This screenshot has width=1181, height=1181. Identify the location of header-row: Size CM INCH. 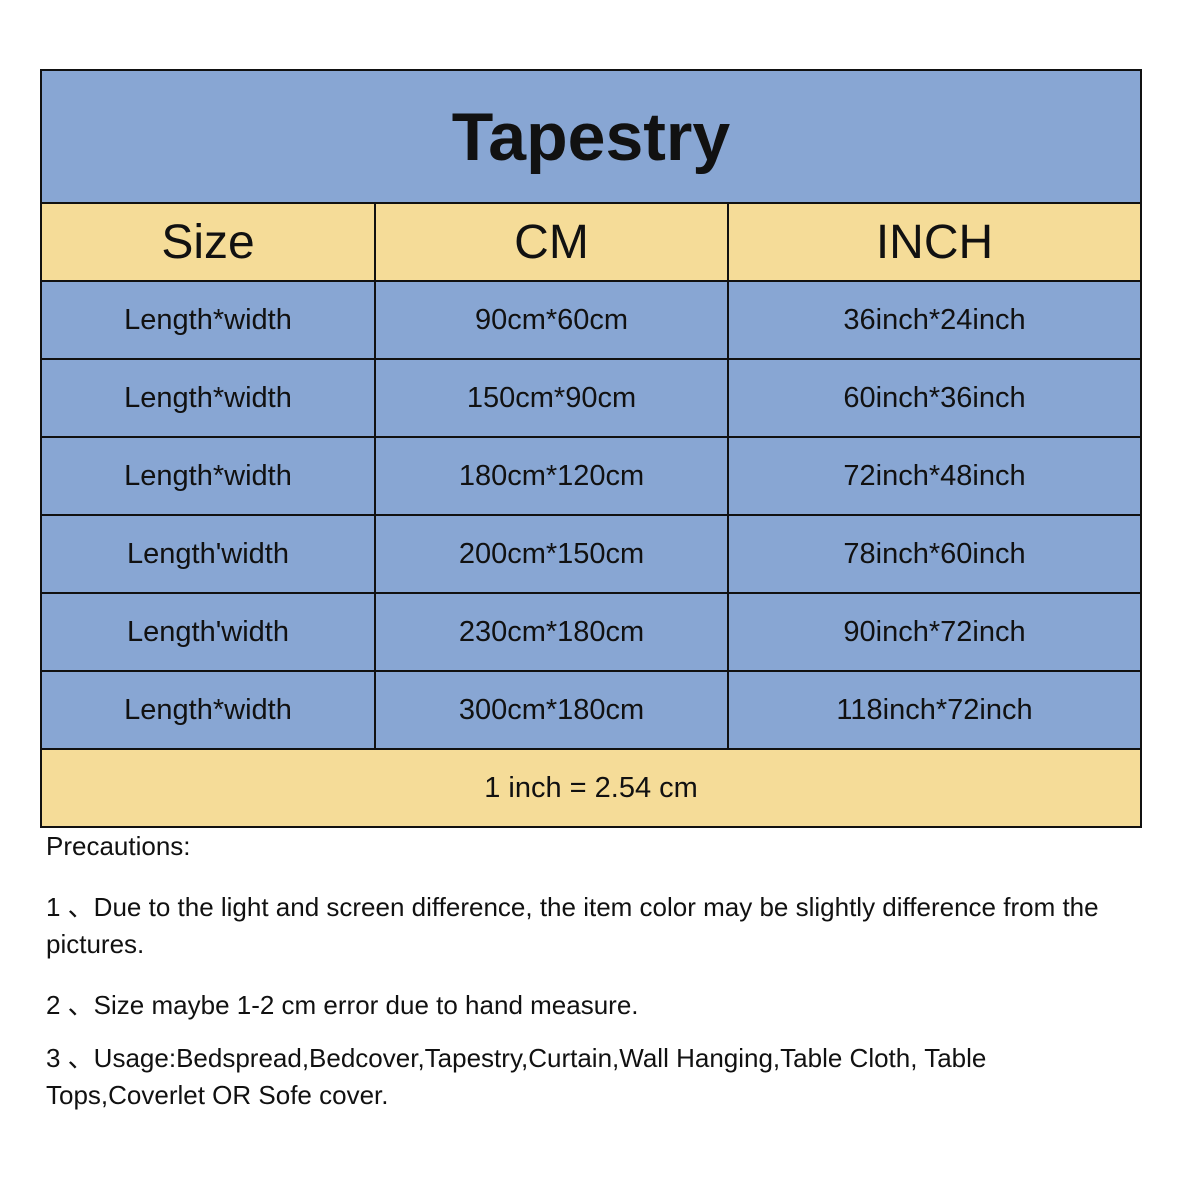
(591, 242).